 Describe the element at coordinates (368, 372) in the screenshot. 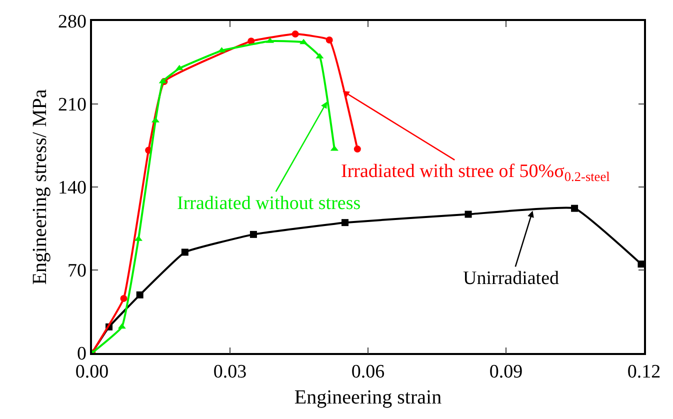

I see `x-tick-label: 0.06` at that location.